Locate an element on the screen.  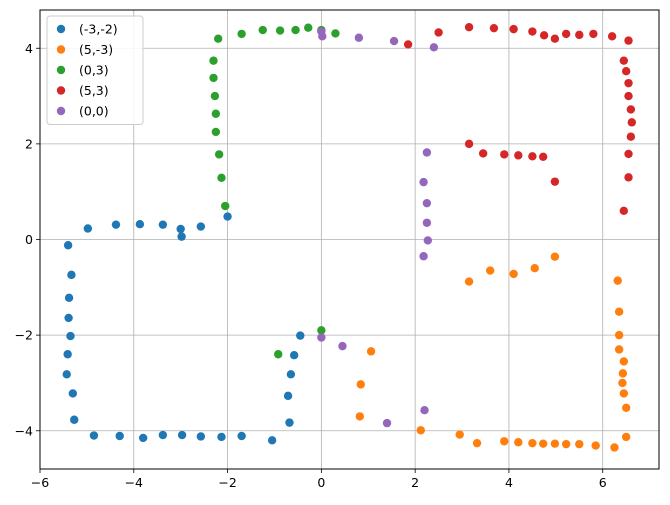
x-tick-label: 2 is located at coordinates (415, 482).